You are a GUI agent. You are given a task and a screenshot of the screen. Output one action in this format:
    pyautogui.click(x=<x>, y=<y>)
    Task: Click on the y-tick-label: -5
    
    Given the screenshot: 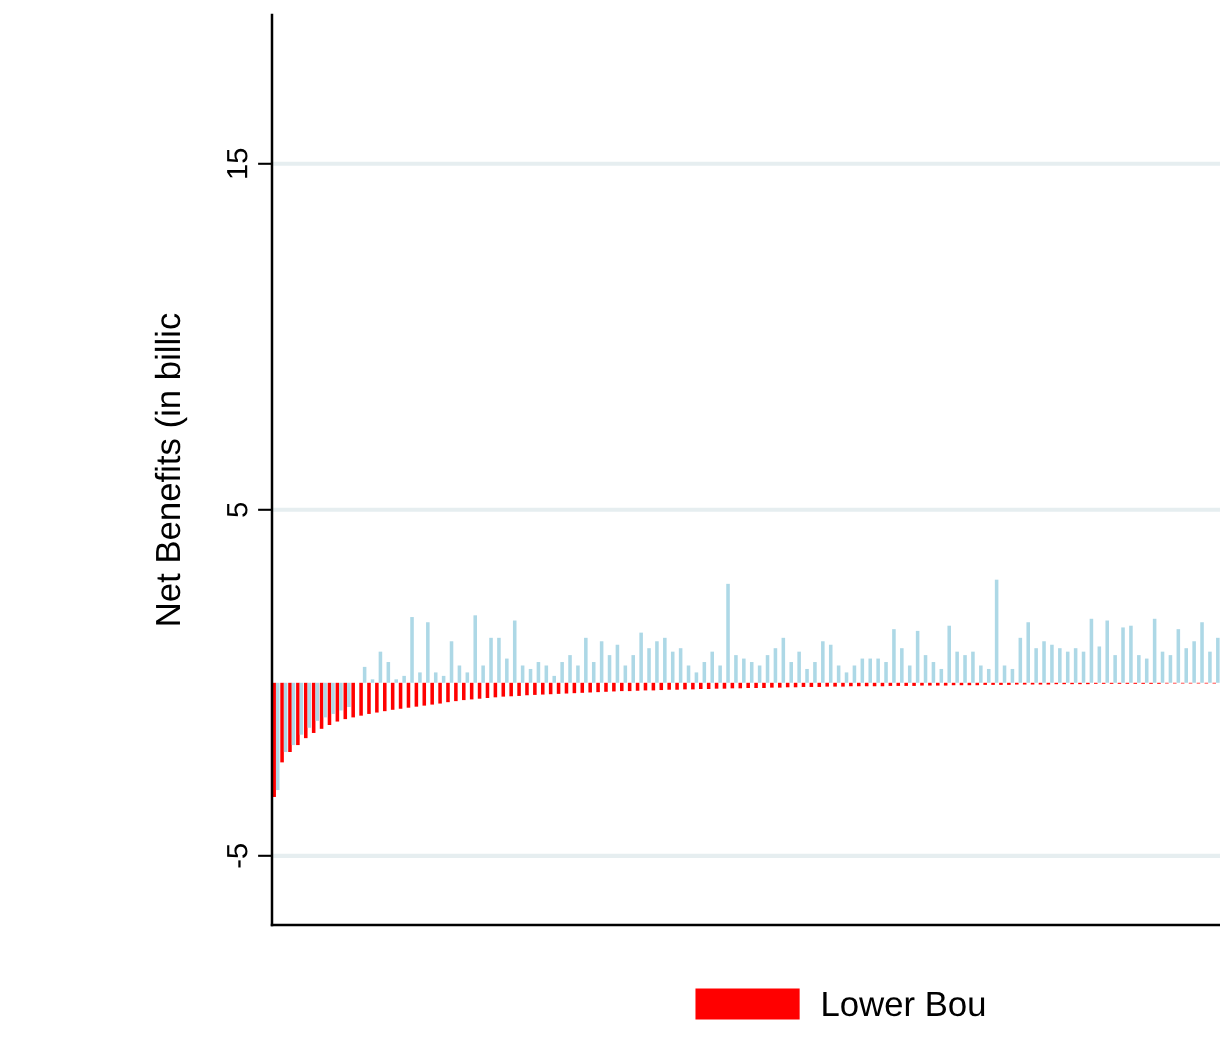 What is the action you would take?
    pyautogui.click(x=237, y=856)
    